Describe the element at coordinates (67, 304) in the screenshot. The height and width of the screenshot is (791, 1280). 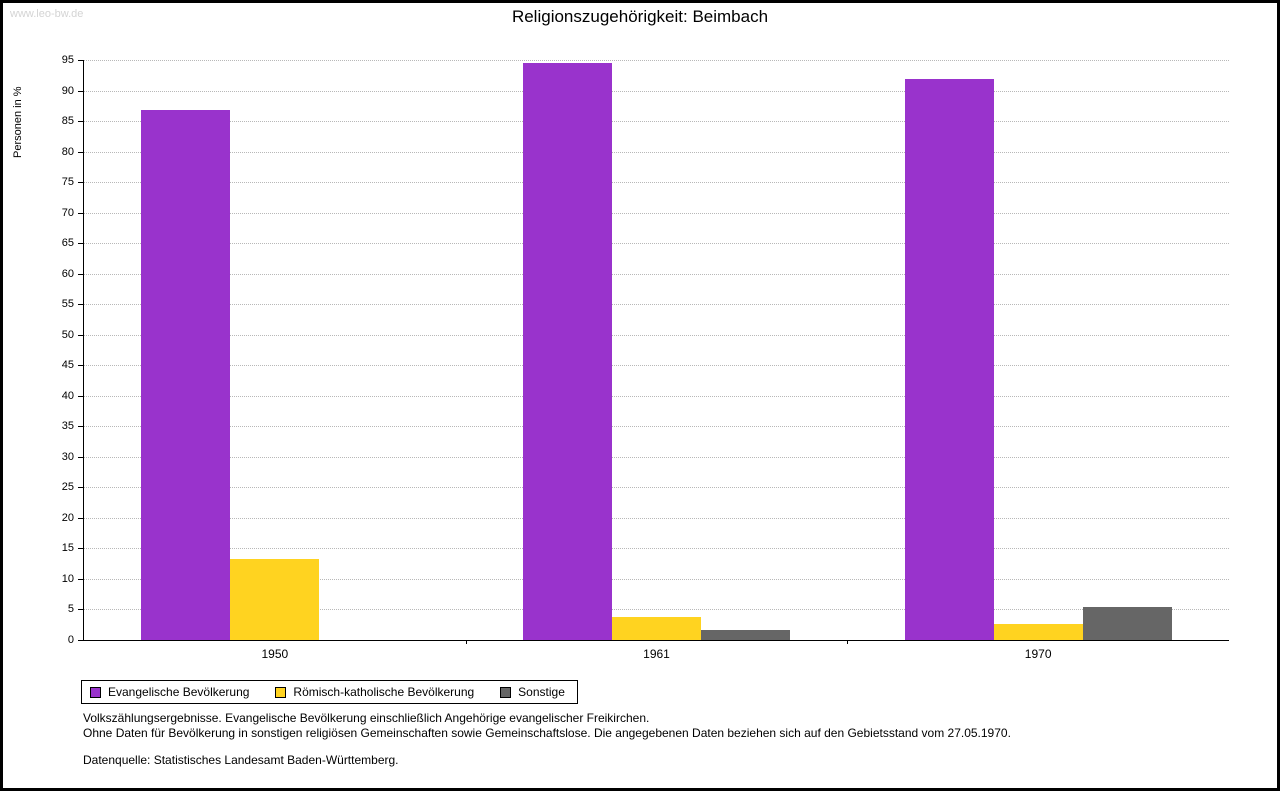
I see `y-tick-label: 55` at that location.